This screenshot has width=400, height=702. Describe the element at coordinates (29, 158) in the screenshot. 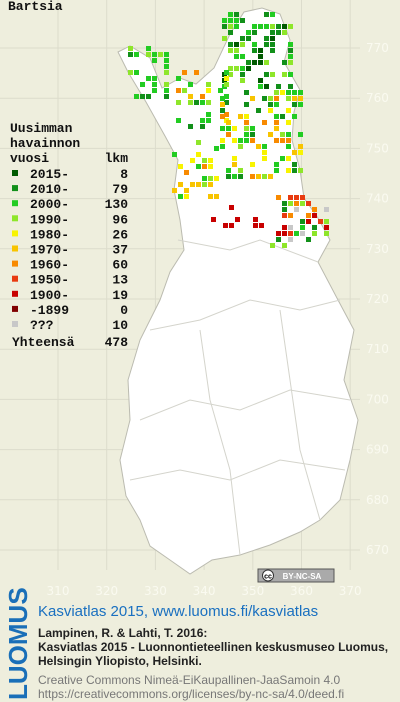

I see `legend-heading: vuosi` at that location.